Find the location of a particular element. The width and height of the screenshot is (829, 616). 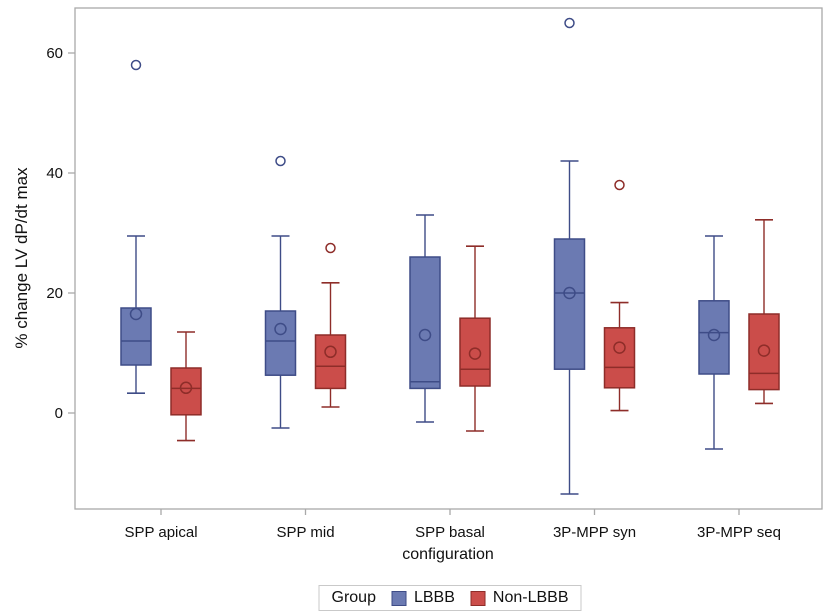

y-axis-title: % change LV dP/dt max is located at coordinates (21, 258).